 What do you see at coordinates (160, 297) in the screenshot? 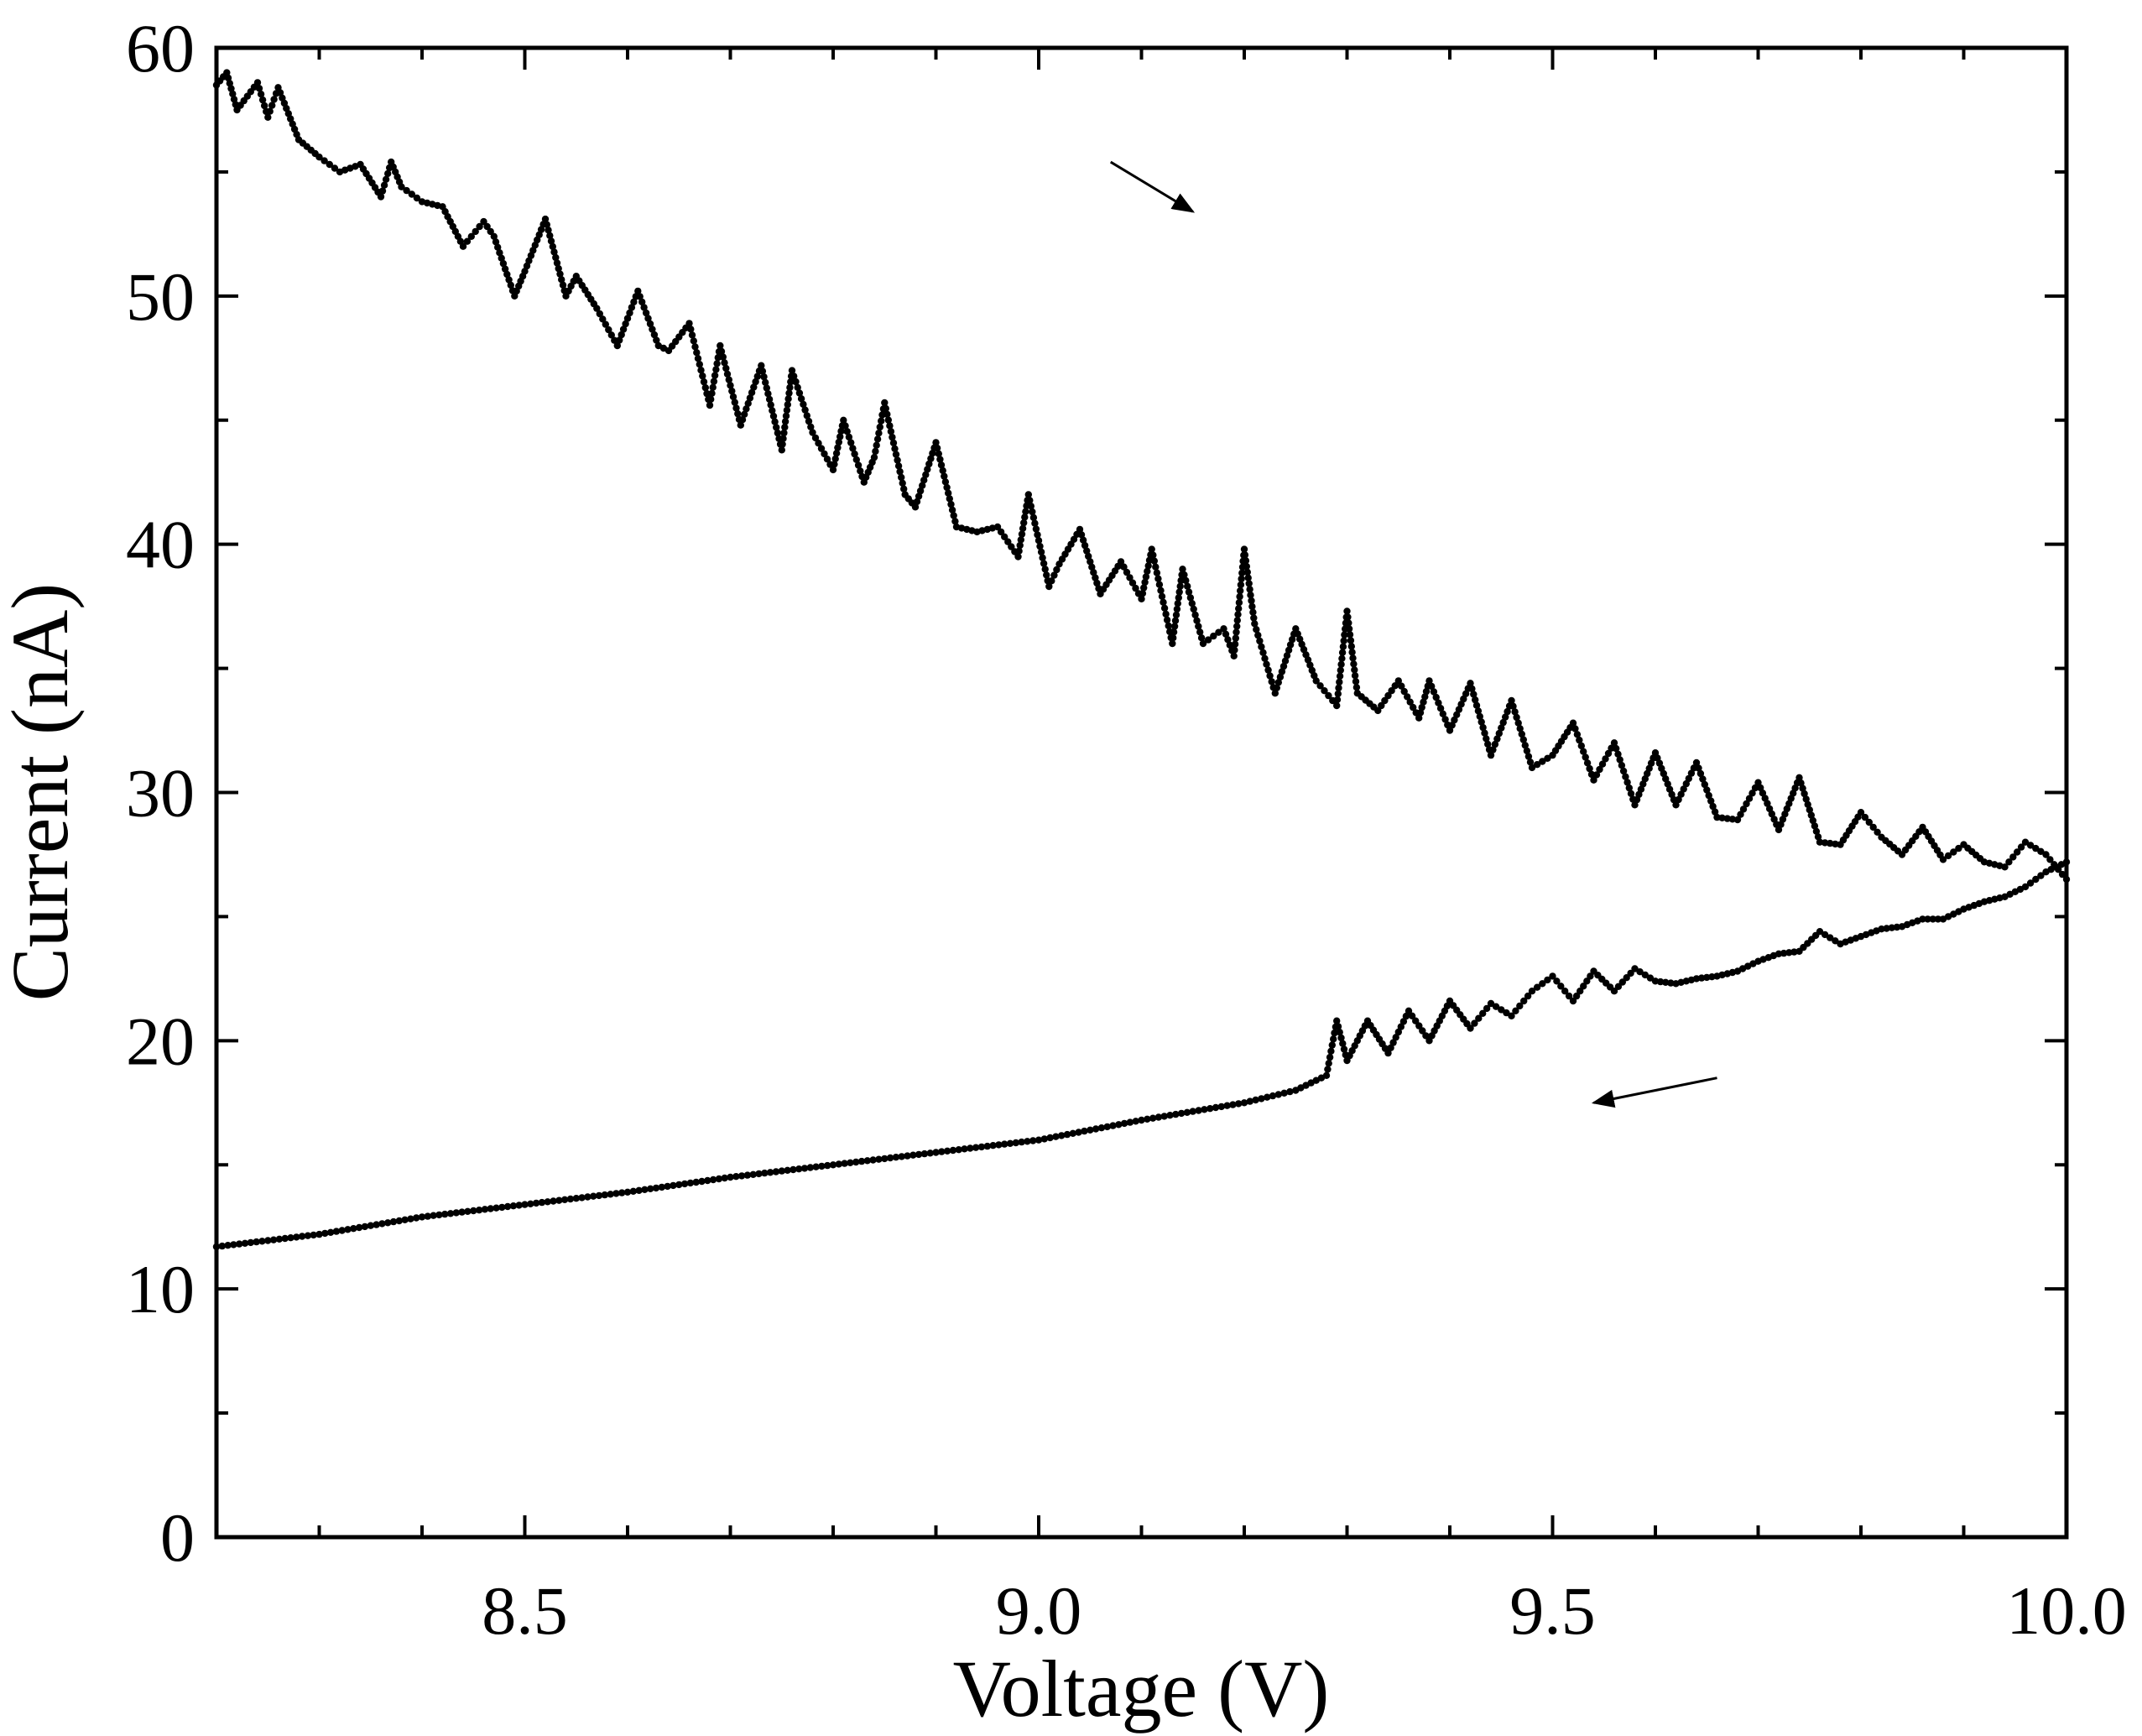
I see `y-tick-label: 50` at bounding box center [160, 297].